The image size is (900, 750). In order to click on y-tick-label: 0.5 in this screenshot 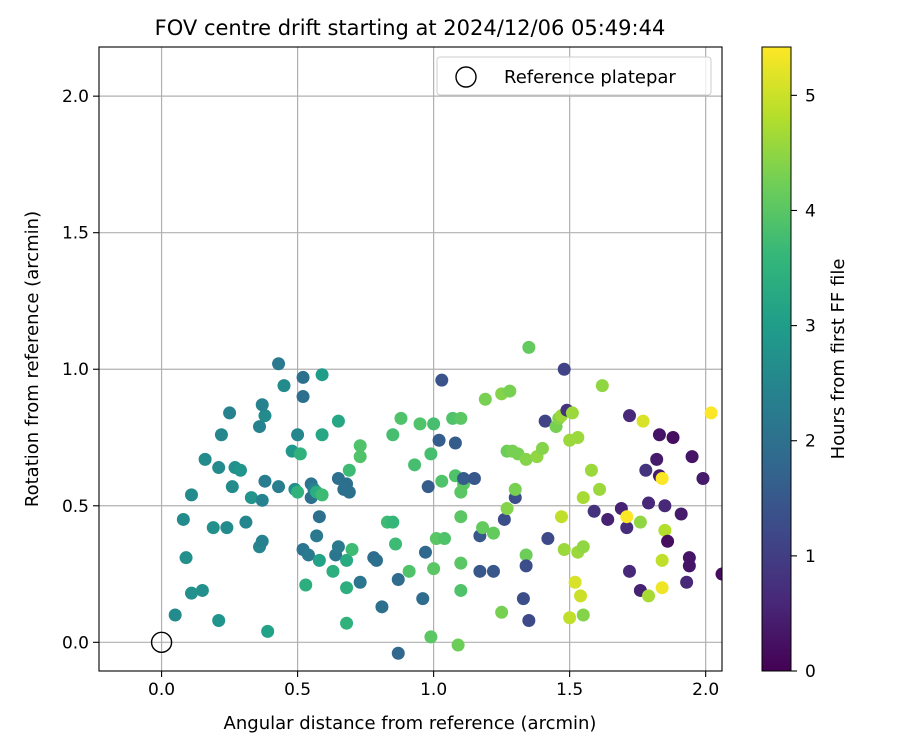, I will do `click(75, 507)`.